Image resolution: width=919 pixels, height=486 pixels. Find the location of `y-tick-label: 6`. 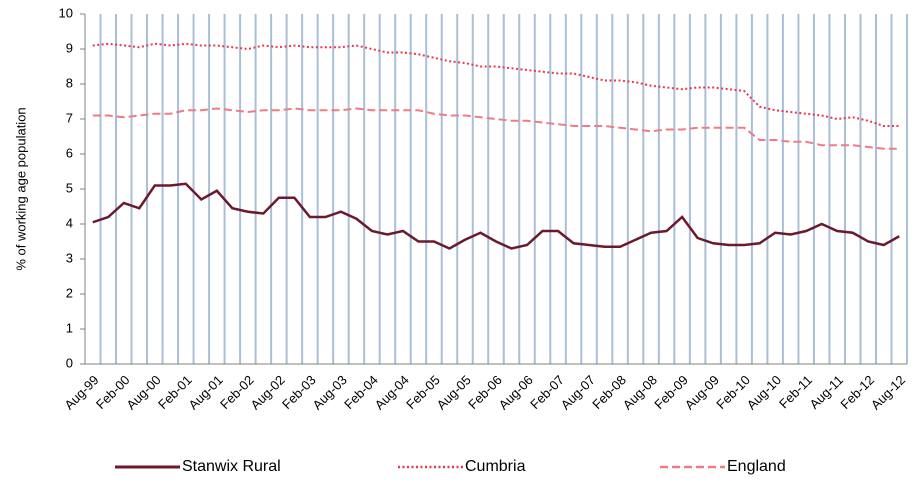

y-tick-label: 6 is located at coordinates (69, 152).